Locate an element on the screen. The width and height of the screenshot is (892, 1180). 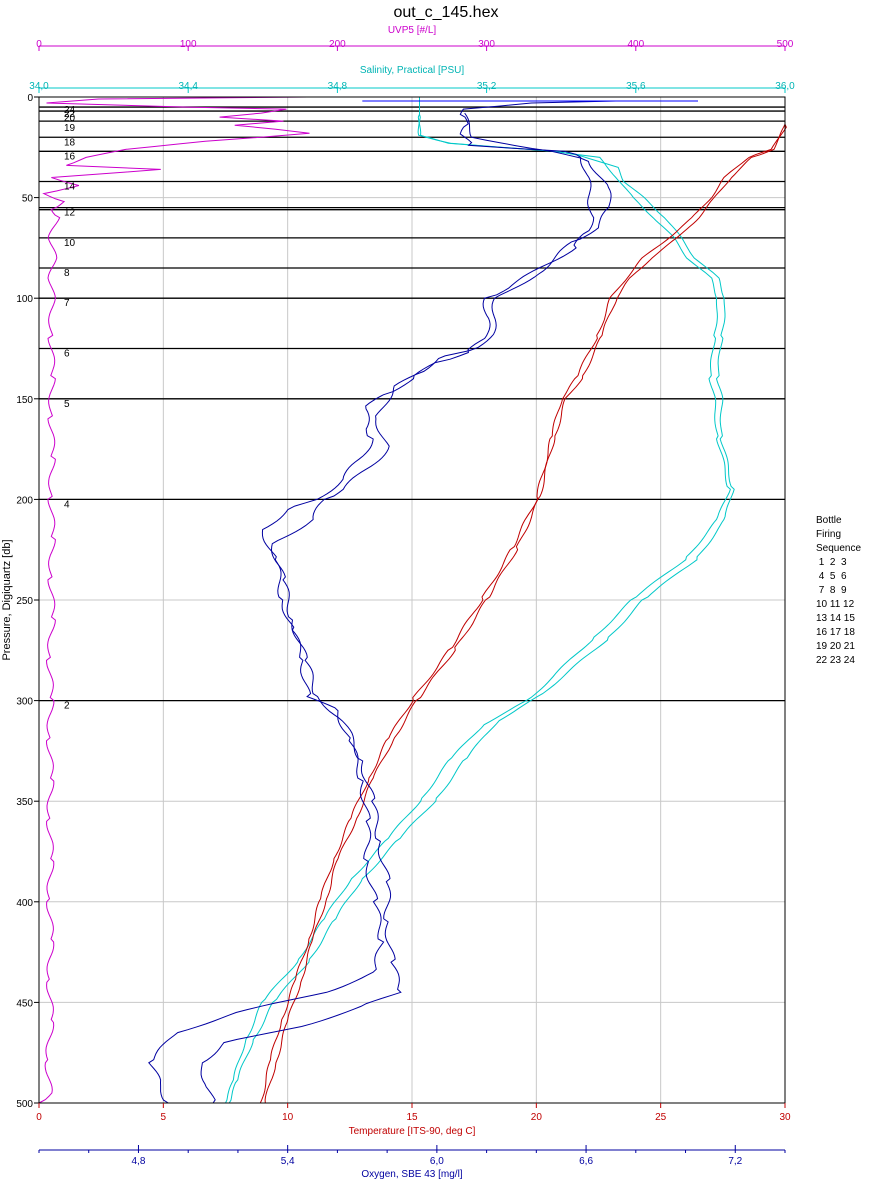
legend-line: 1 2 3 is located at coordinates (831, 562).